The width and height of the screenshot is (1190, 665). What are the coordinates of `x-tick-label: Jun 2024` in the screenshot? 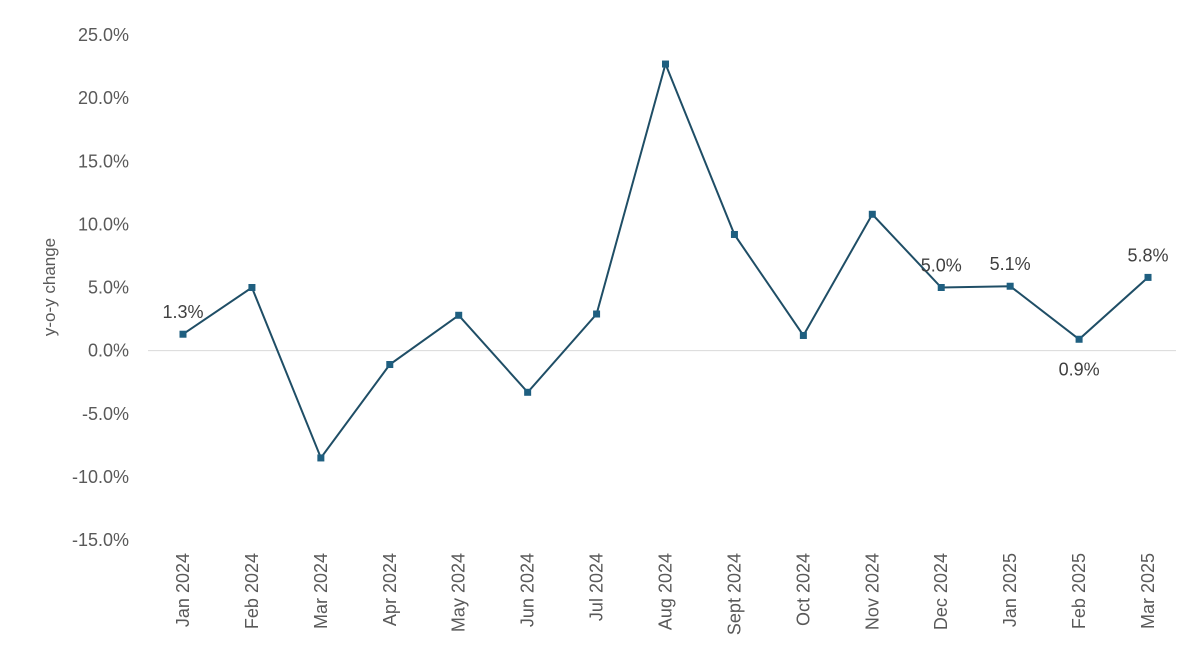 It's located at (528, 590).